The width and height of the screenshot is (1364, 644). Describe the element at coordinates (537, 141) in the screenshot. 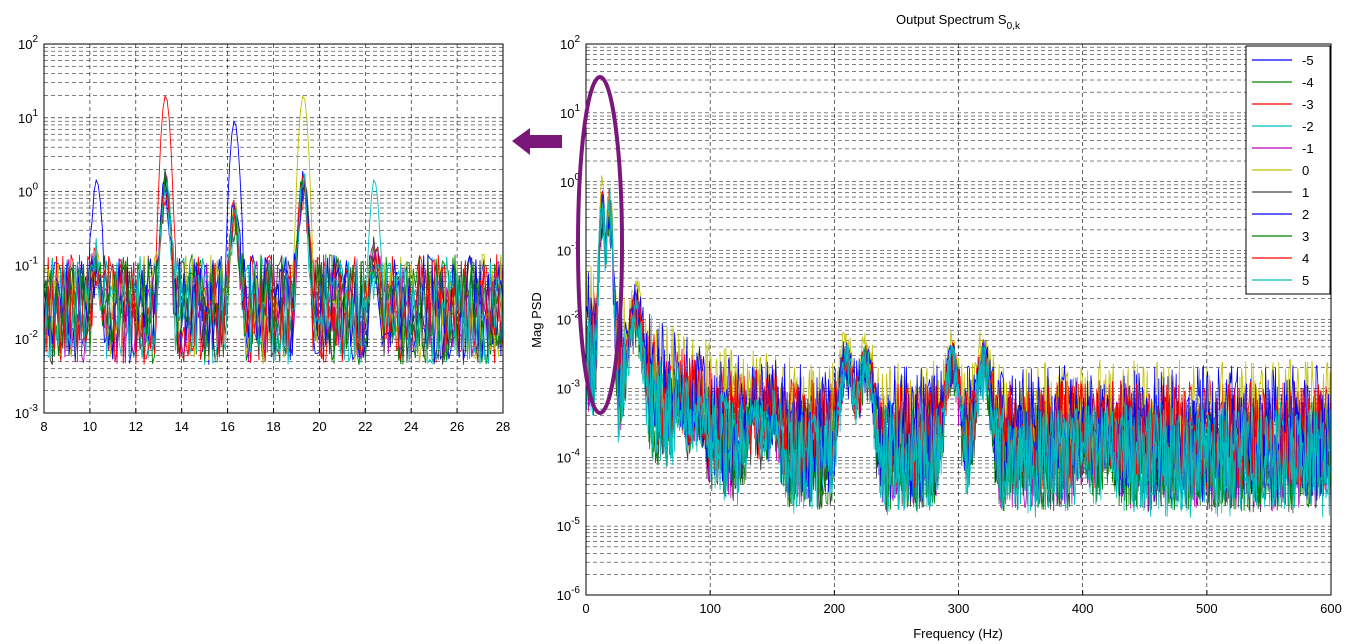

I see `zoom-arrow-icon` at that location.